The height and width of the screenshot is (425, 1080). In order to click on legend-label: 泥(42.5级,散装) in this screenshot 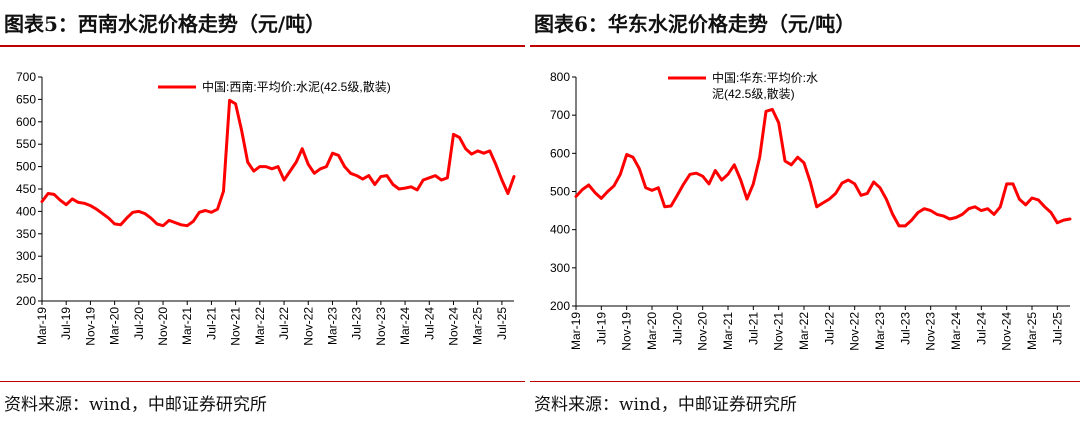, I will do `click(753, 93)`.